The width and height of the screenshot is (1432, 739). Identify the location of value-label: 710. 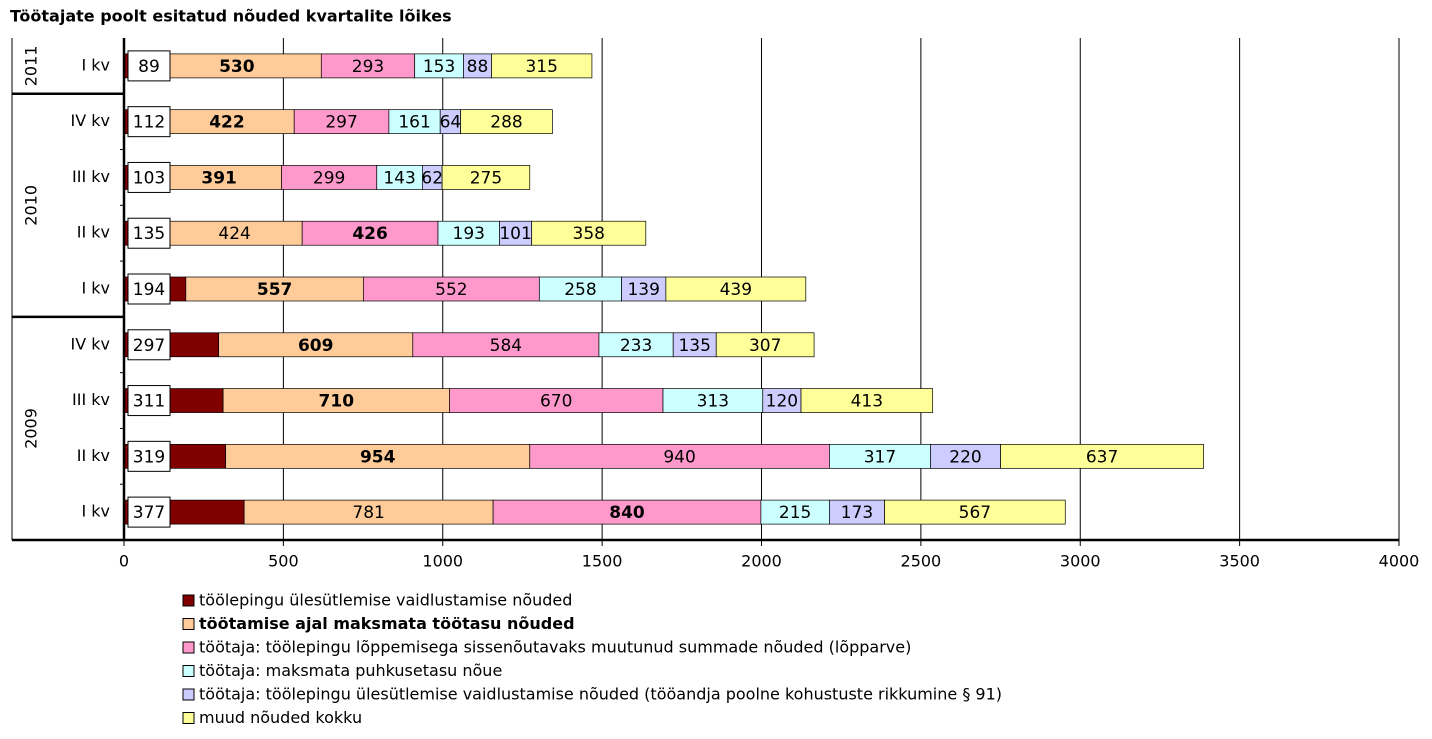
(337, 402).